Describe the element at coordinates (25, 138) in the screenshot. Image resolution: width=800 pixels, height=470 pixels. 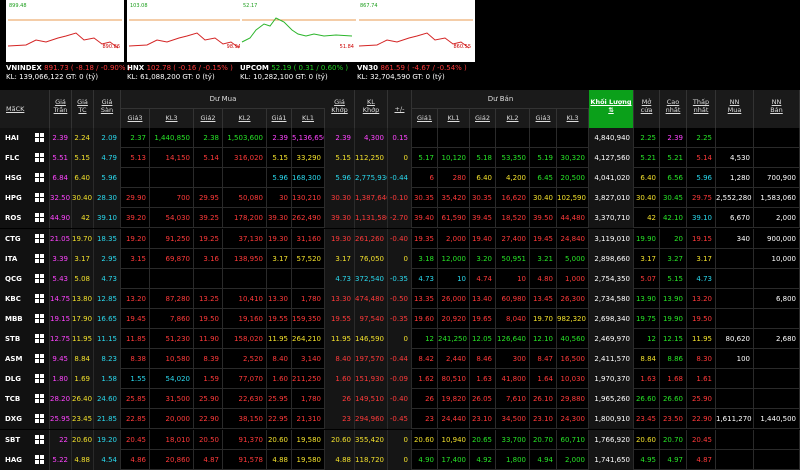
I see `cell-symbol: HAI` at that location.